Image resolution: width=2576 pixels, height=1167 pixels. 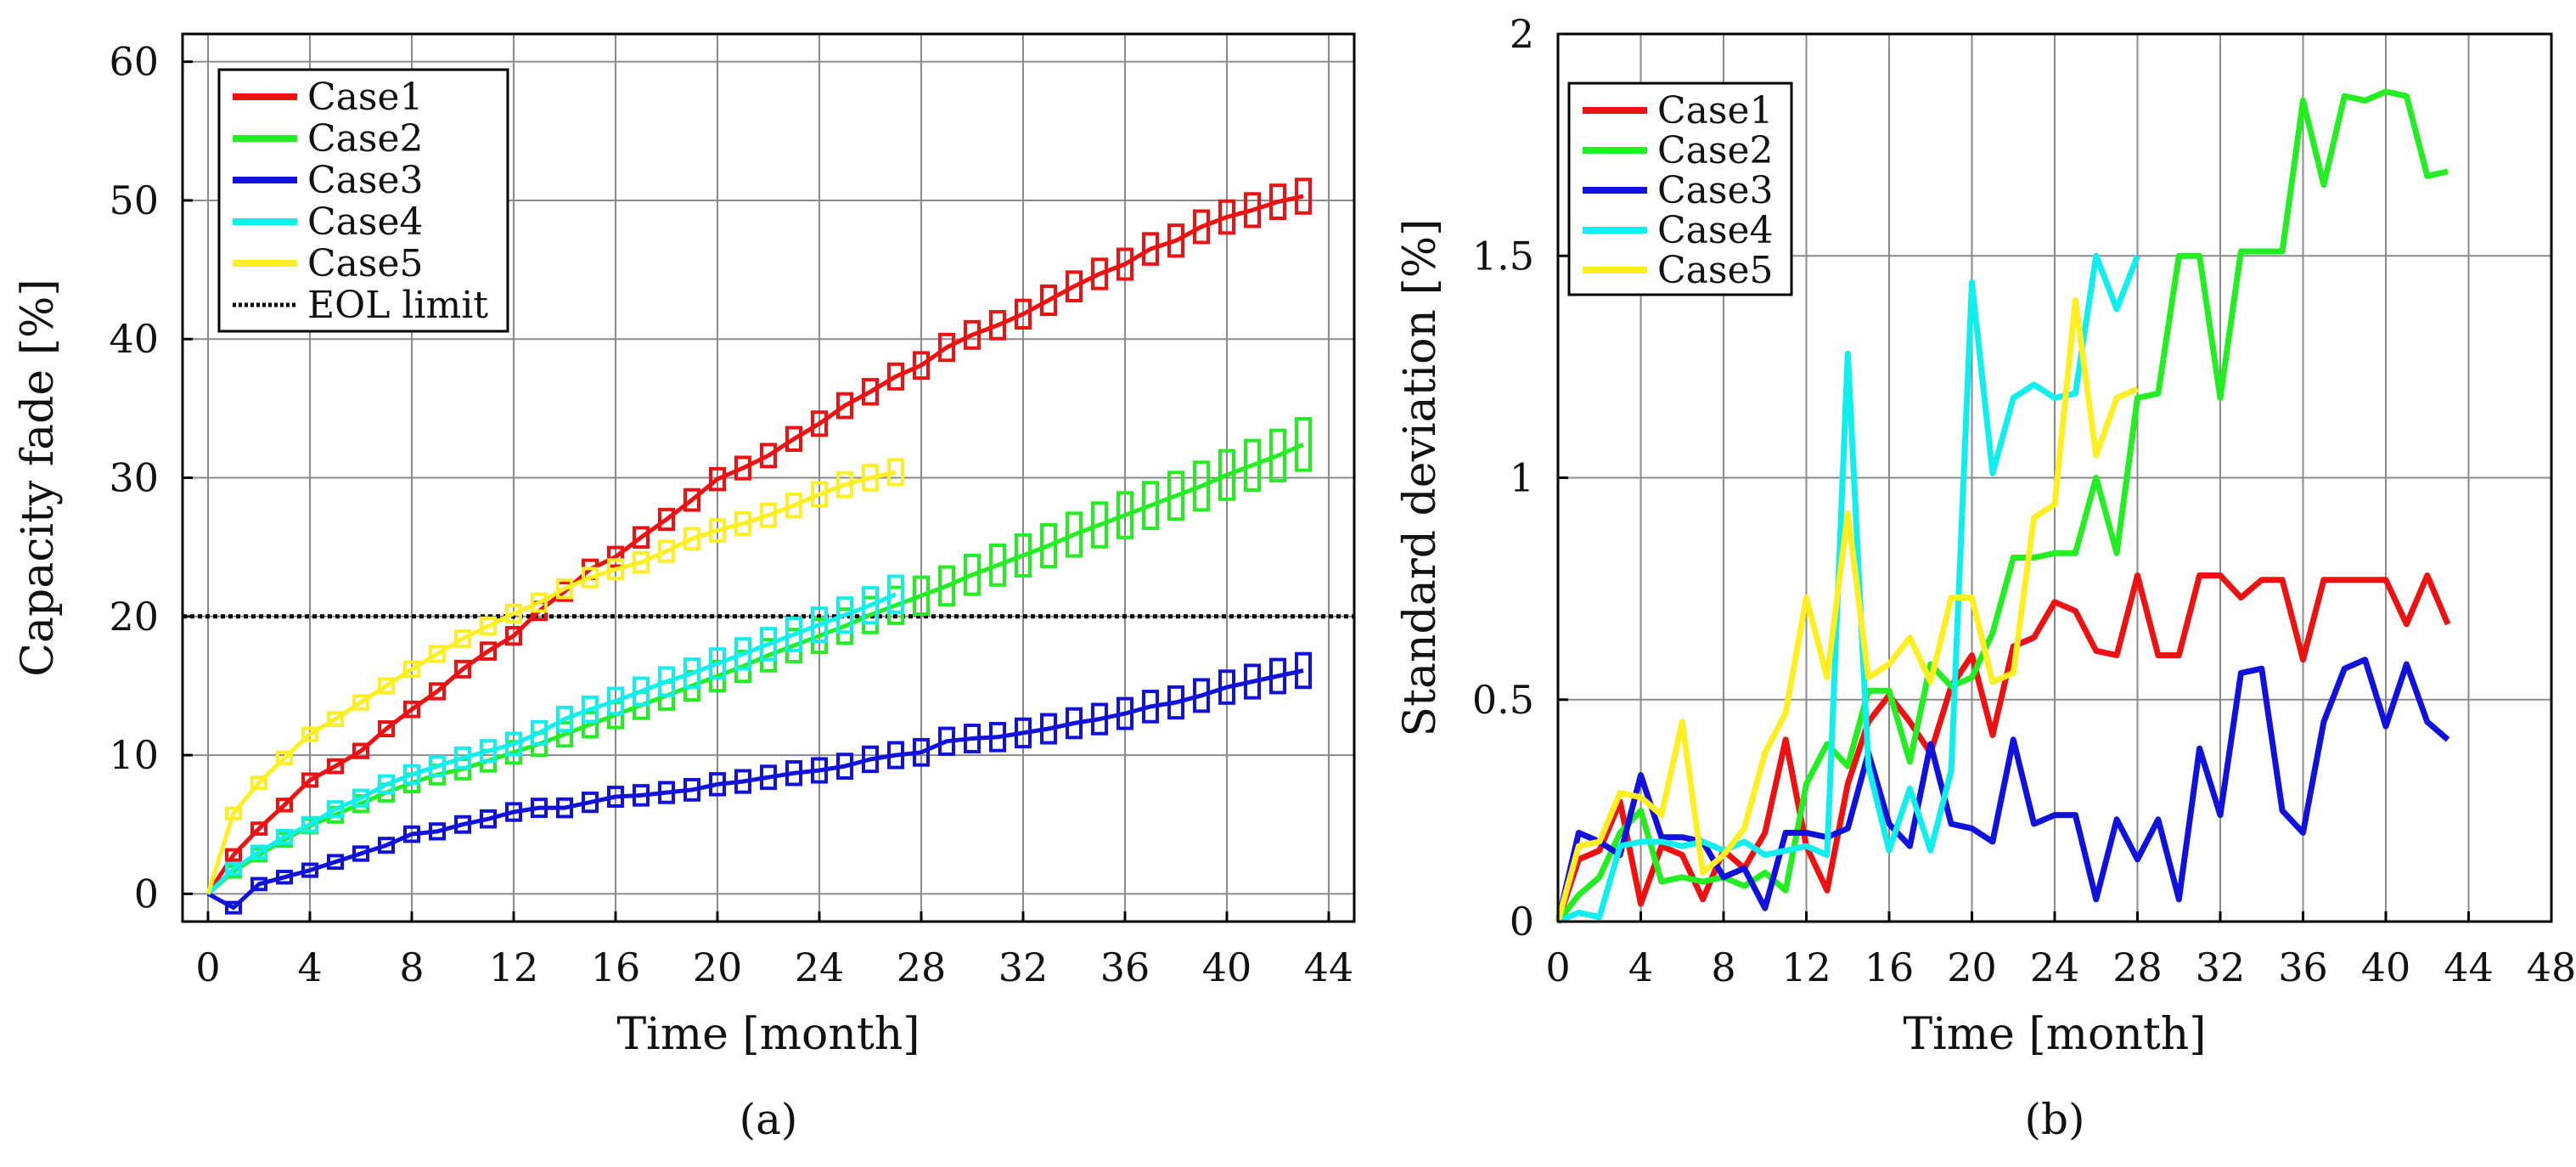 I want to click on y-axis-label: Capacity fade [%], so click(x=38, y=477).